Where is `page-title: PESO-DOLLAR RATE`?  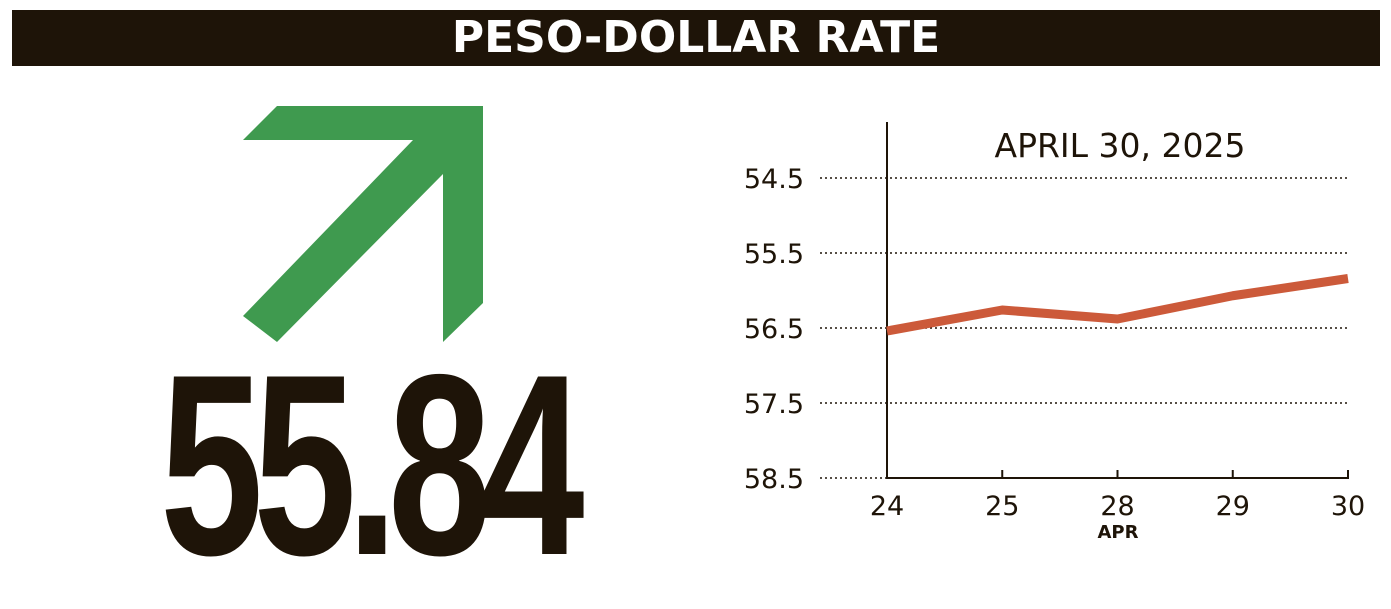 page-title: PESO-DOLLAR RATE is located at coordinates (696, 37).